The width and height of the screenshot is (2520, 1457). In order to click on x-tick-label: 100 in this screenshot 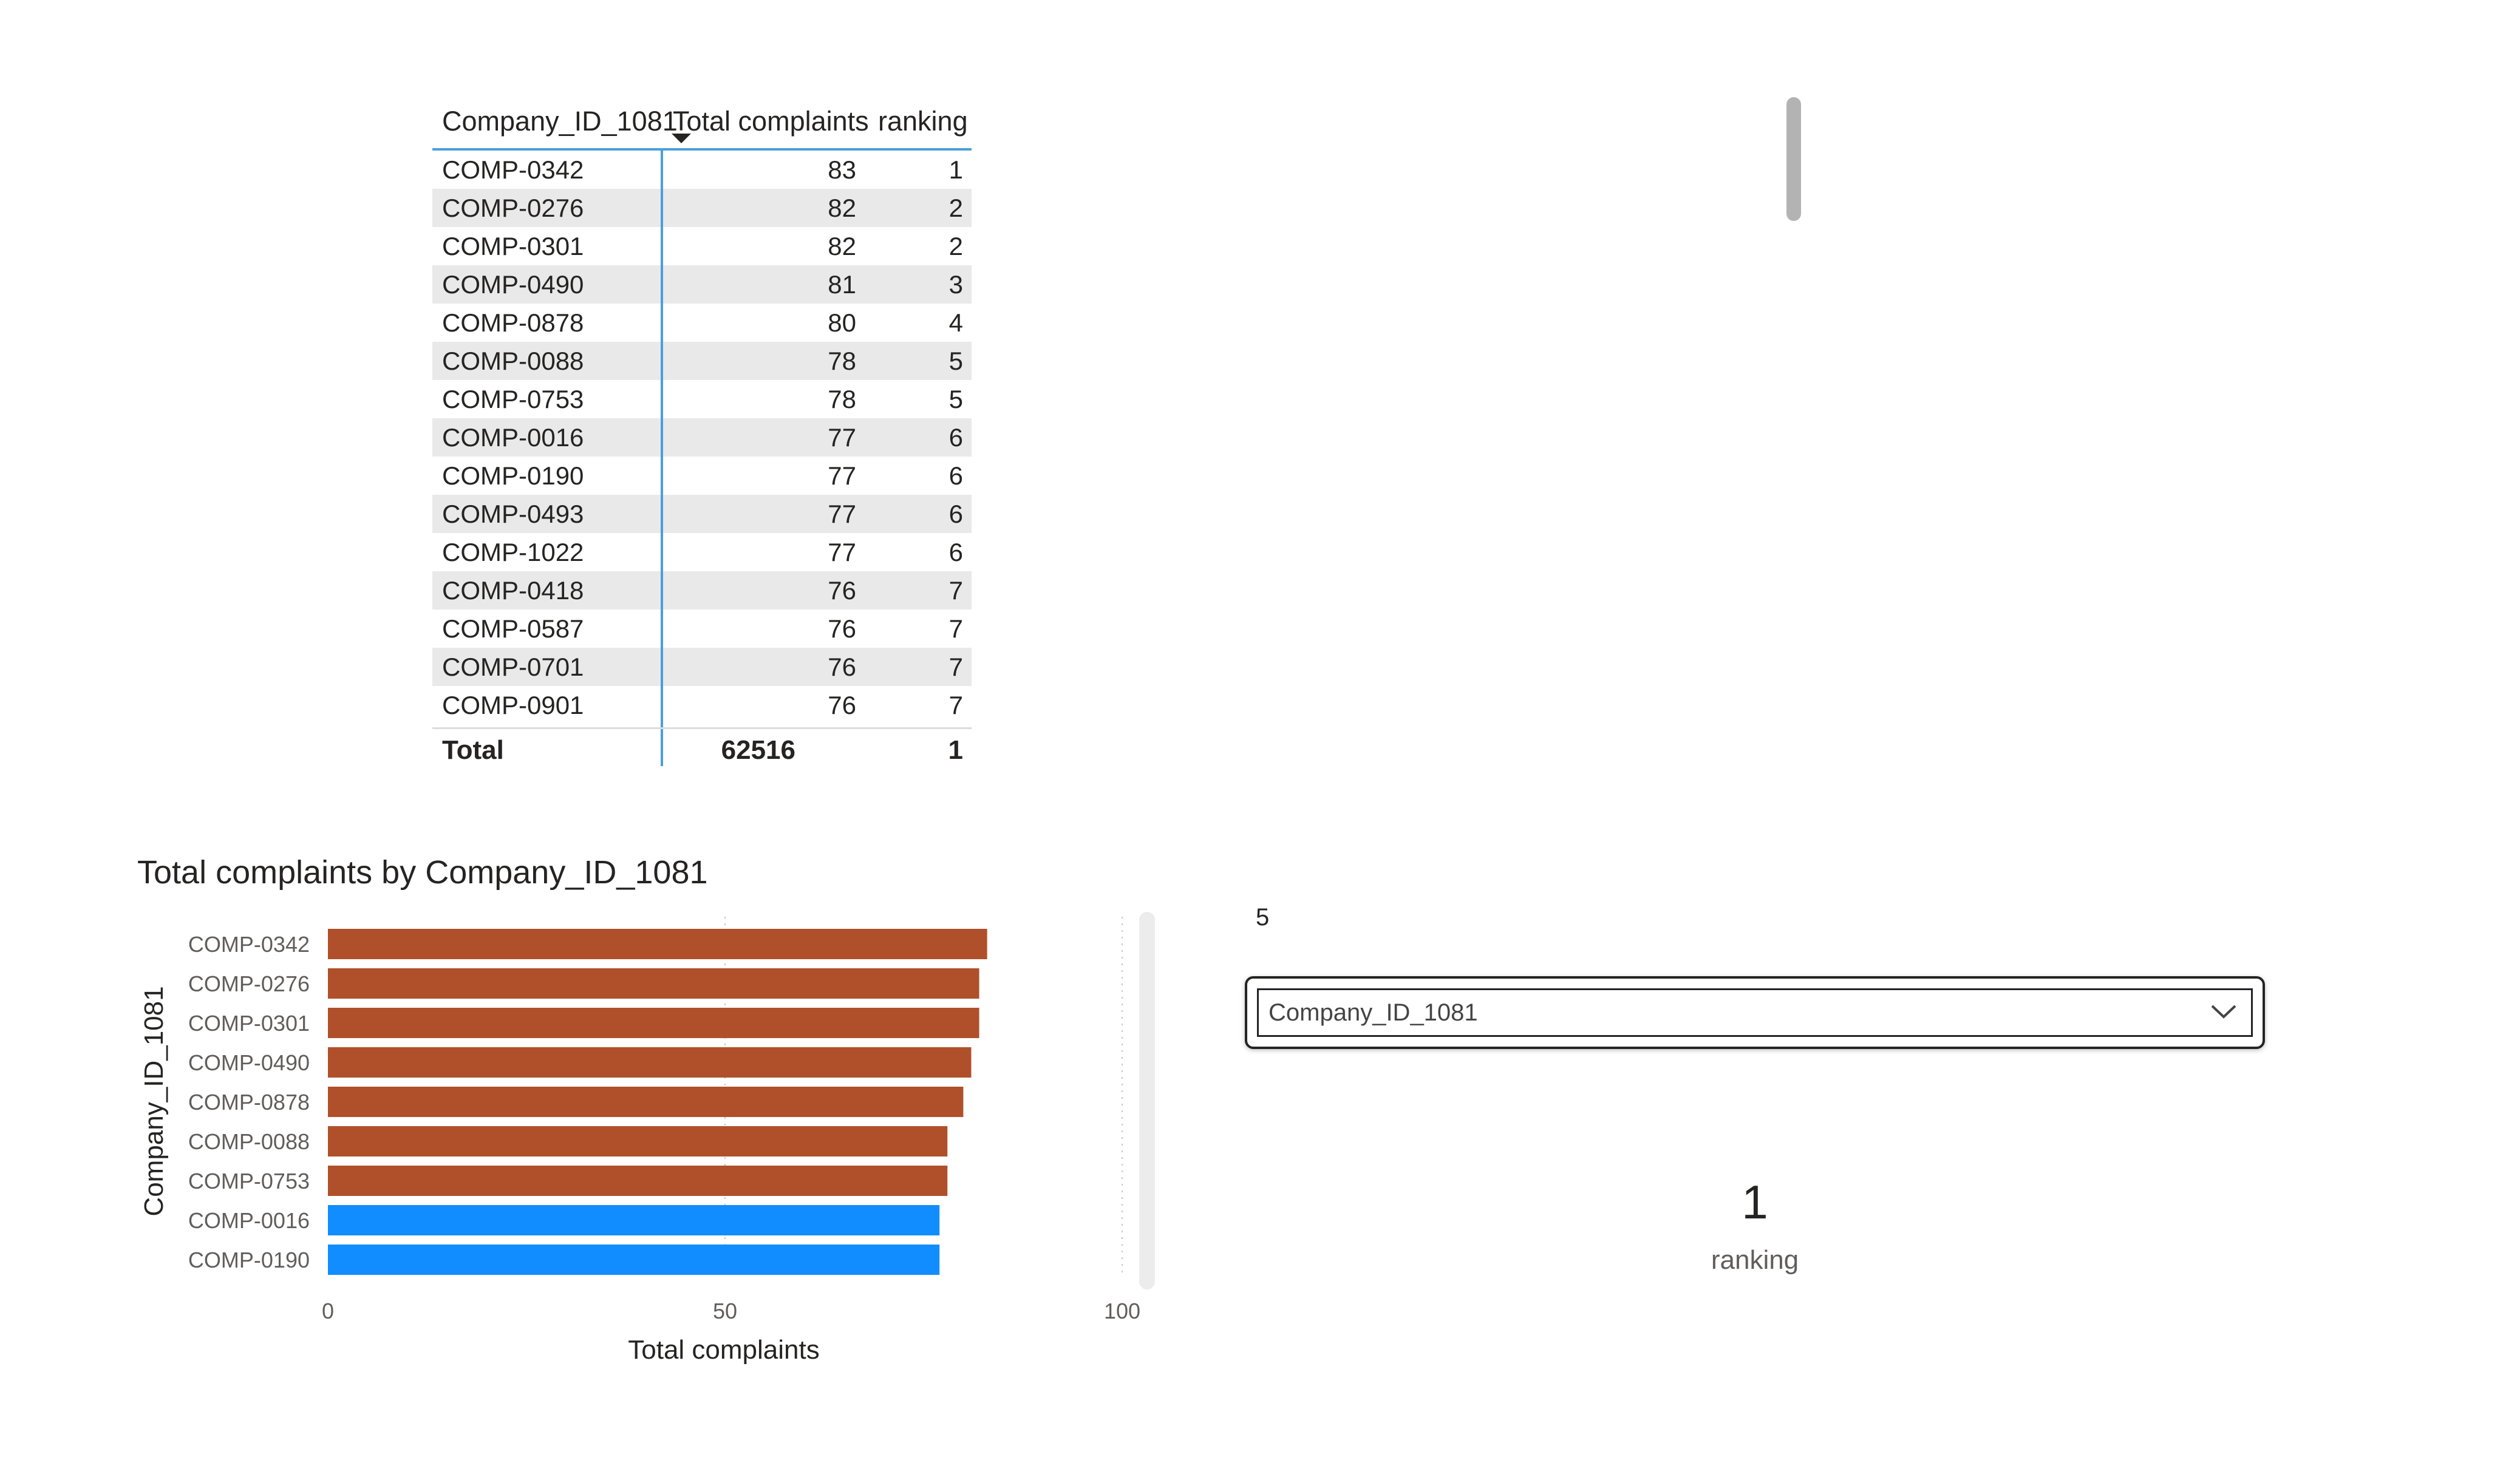, I will do `click(1122, 1311)`.